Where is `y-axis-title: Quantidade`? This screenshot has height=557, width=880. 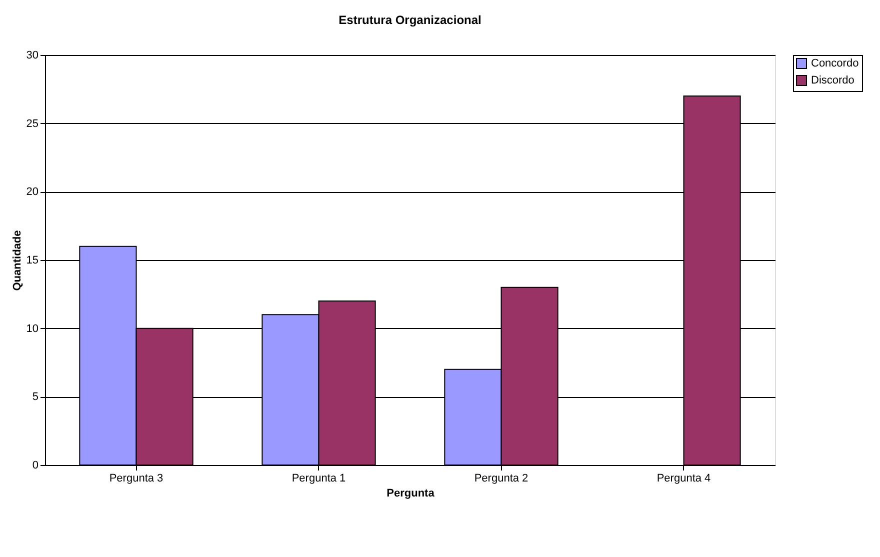 y-axis-title: Quantidade is located at coordinates (17, 260).